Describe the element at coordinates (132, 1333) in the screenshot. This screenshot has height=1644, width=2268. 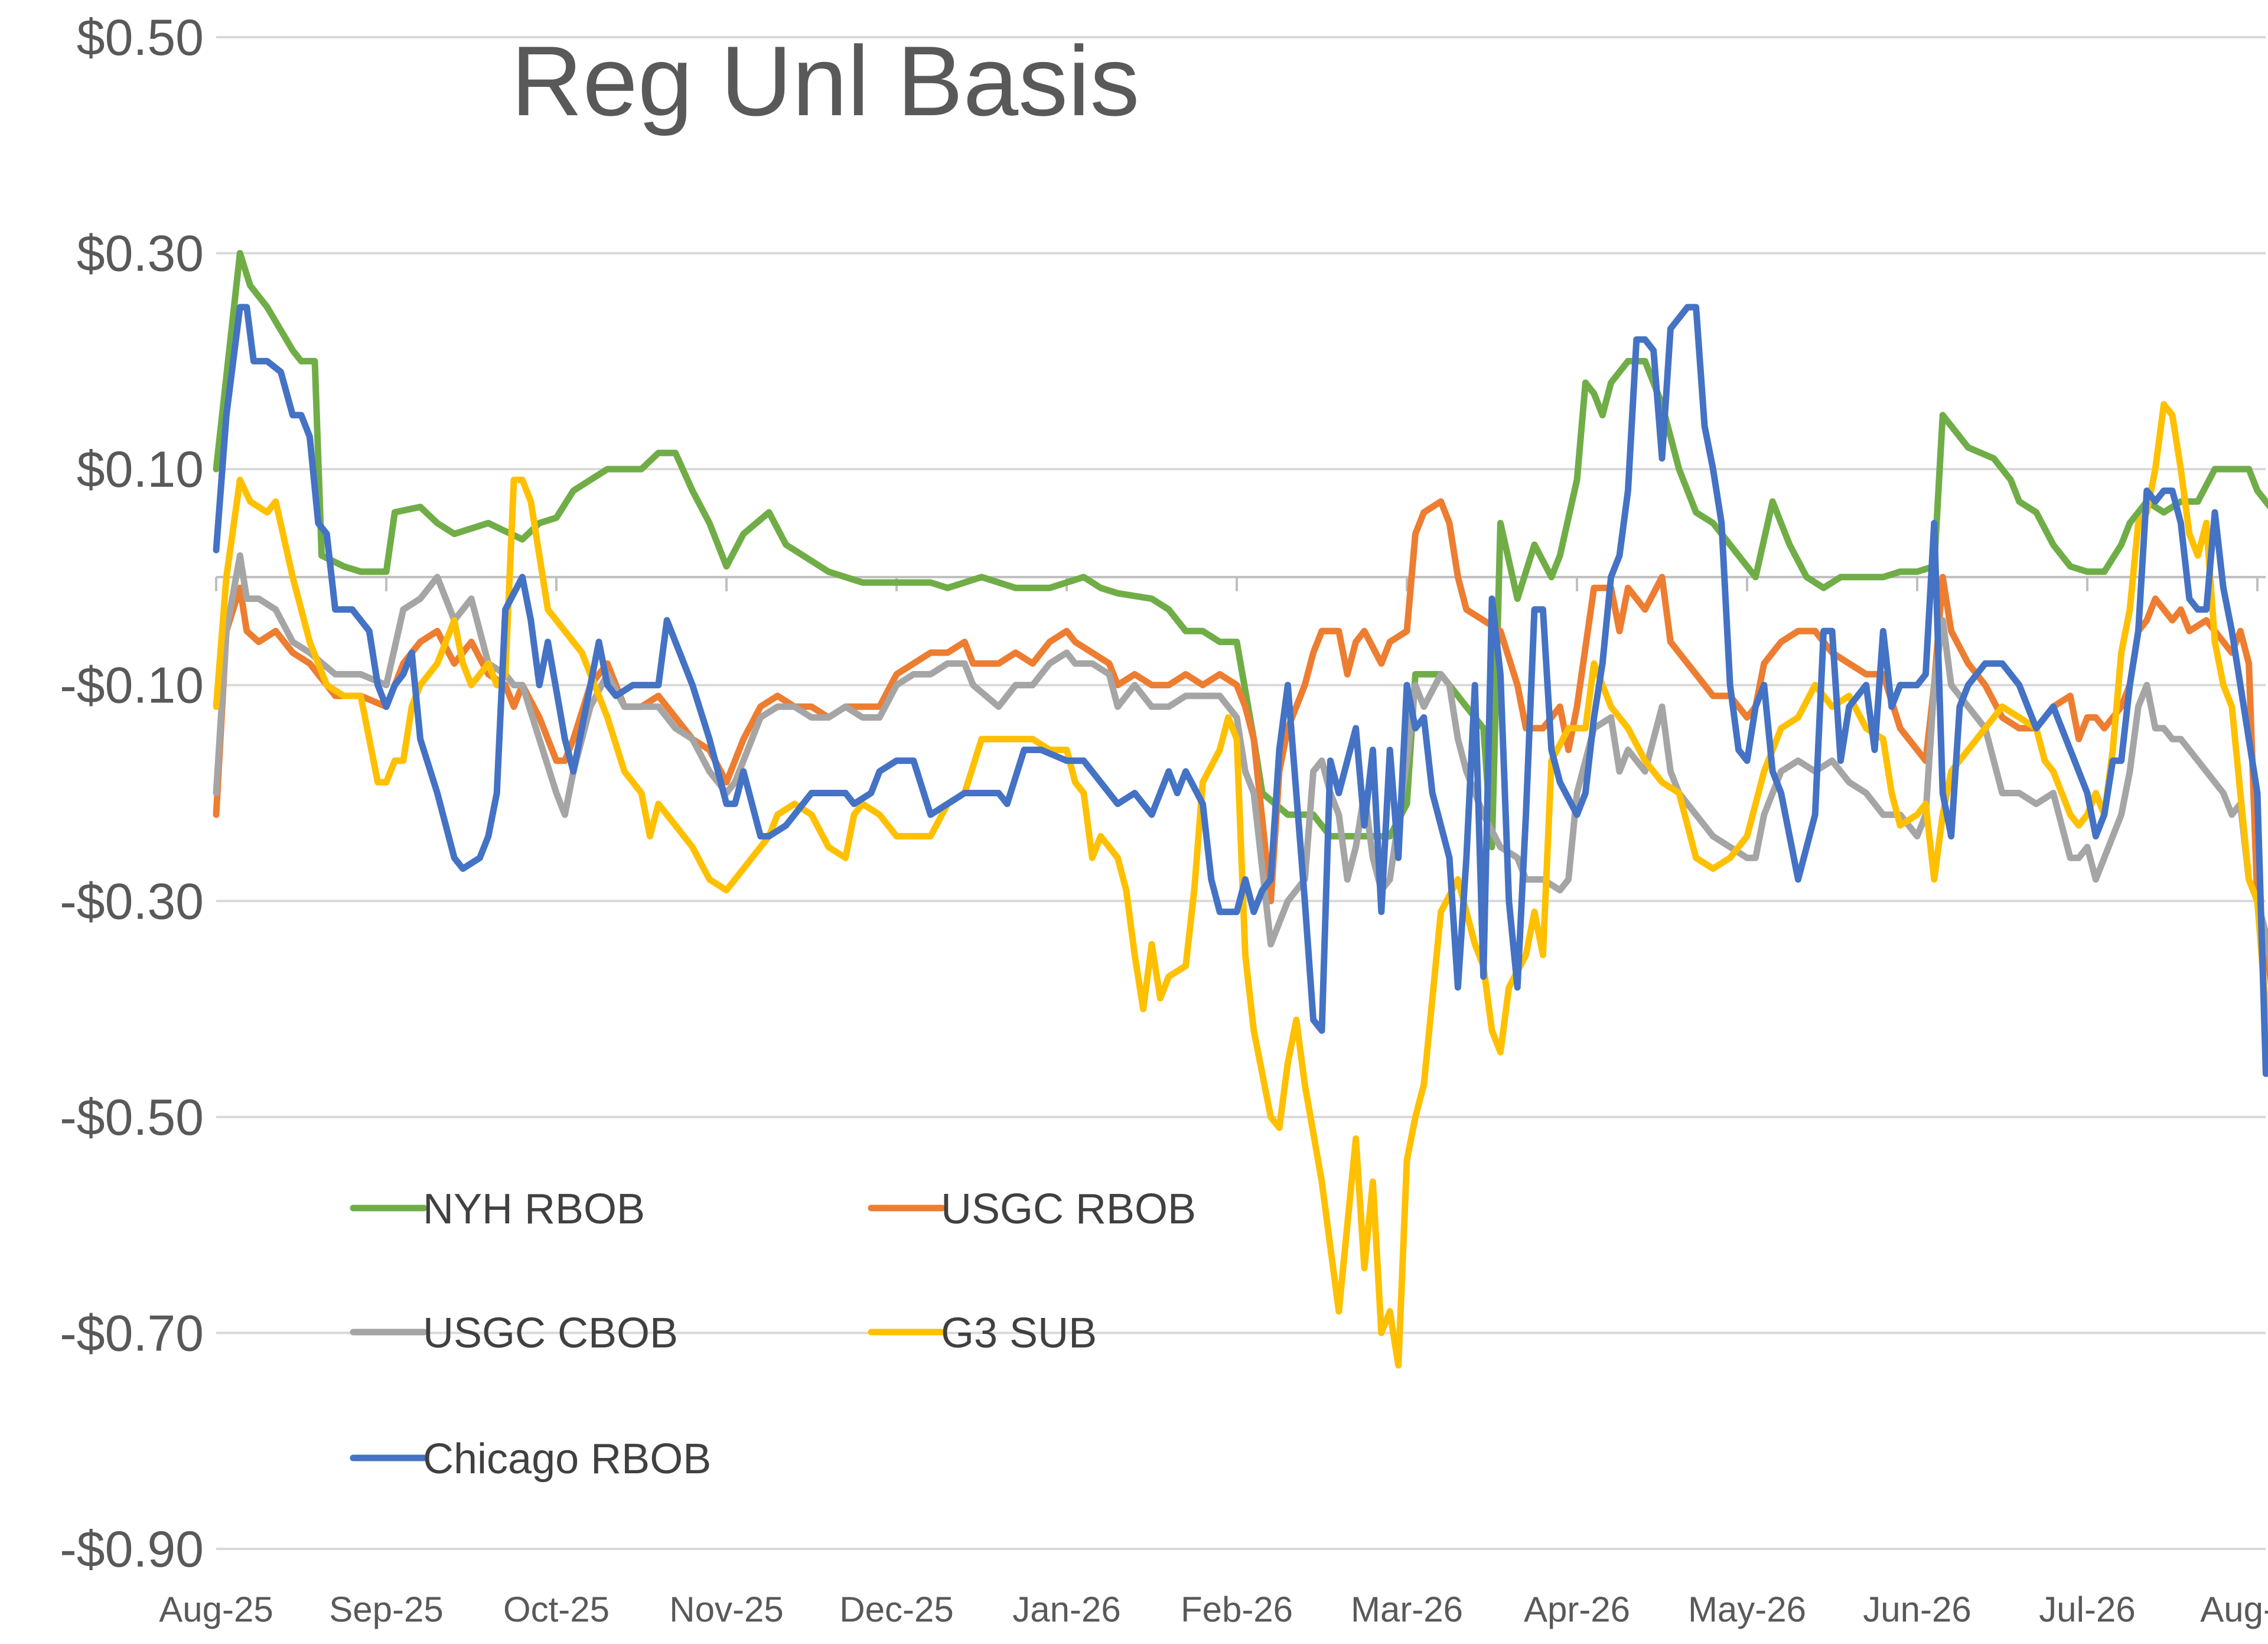
I see `y-tick-label: -$0.70` at that location.